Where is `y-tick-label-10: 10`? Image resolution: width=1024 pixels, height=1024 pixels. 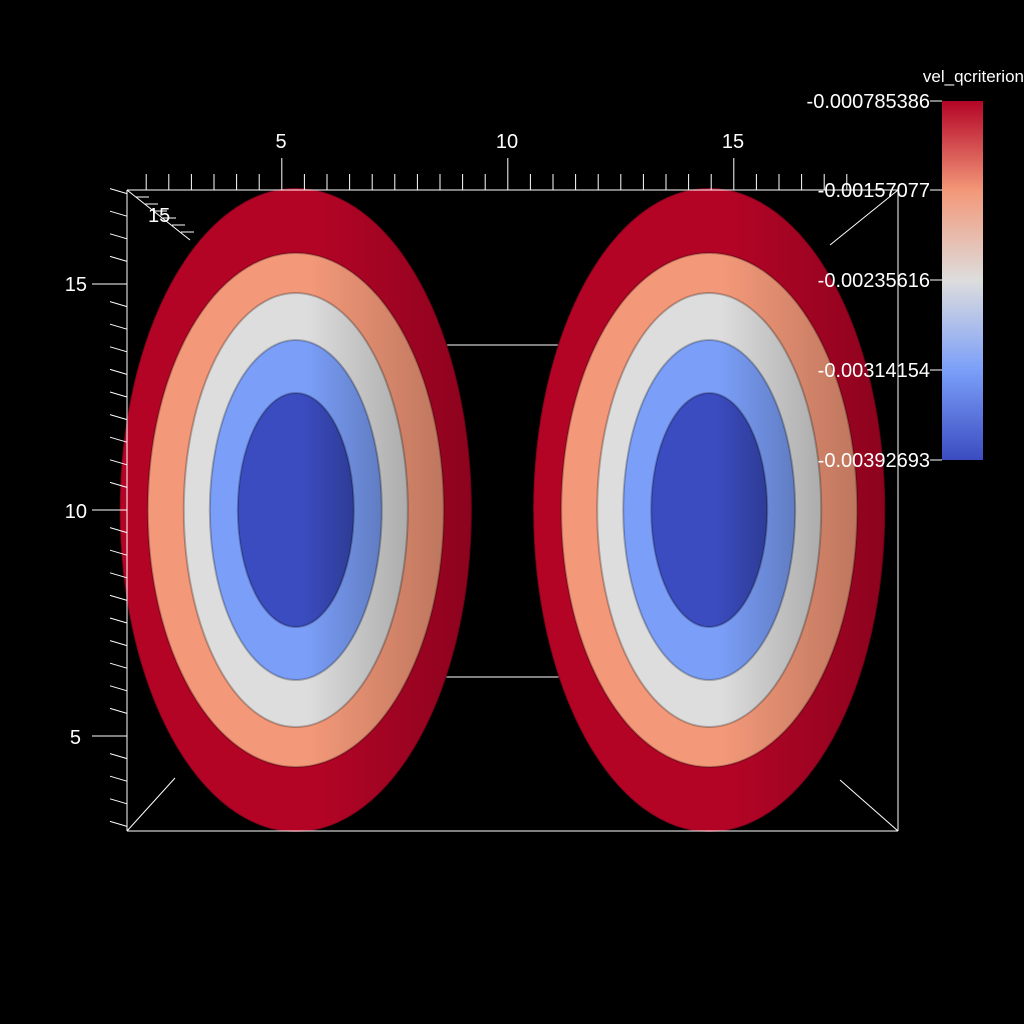
y-tick-label-10: 10 is located at coordinates (76, 512).